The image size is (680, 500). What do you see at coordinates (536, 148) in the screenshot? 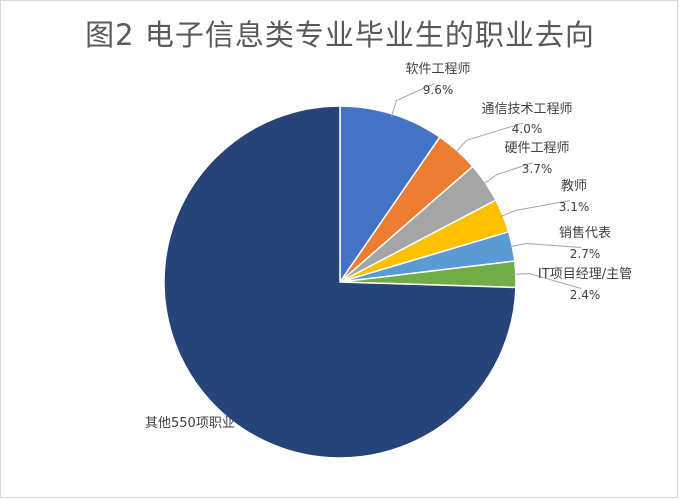
I see `slice-label-2: 硬件工程师` at bounding box center [536, 148].